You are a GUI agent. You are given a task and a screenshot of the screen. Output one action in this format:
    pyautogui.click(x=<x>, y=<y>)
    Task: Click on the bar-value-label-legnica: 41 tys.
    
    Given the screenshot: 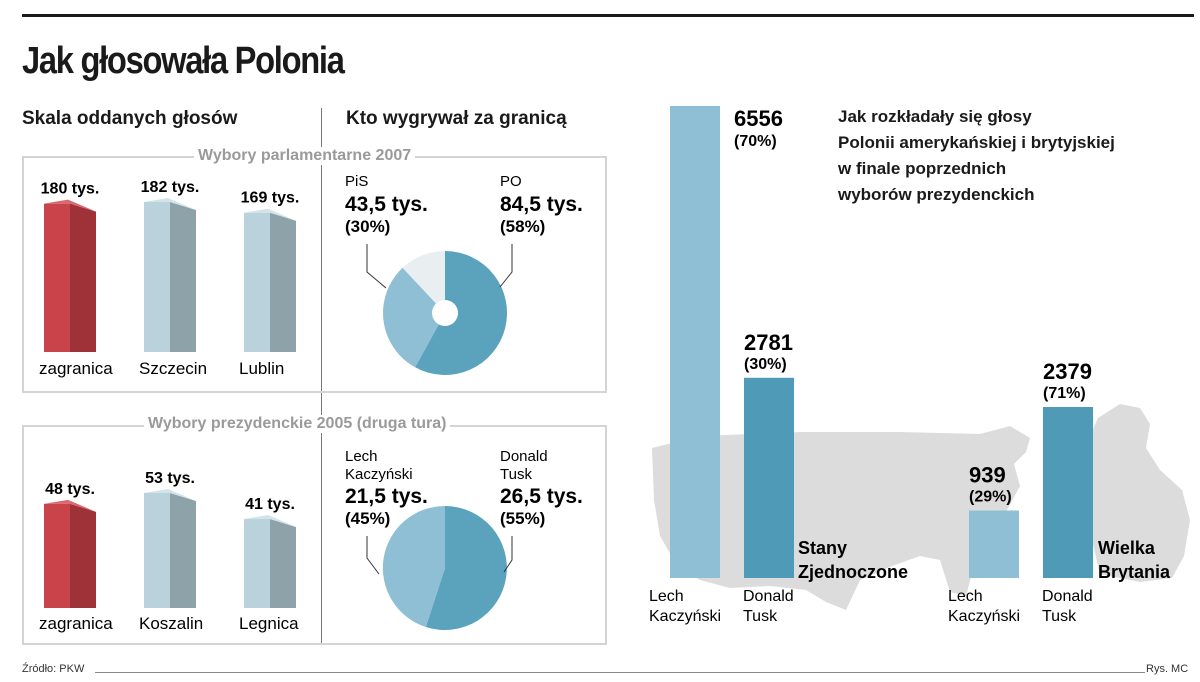 What is the action you would take?
    pyautogui.click(x=270, y=504)
    